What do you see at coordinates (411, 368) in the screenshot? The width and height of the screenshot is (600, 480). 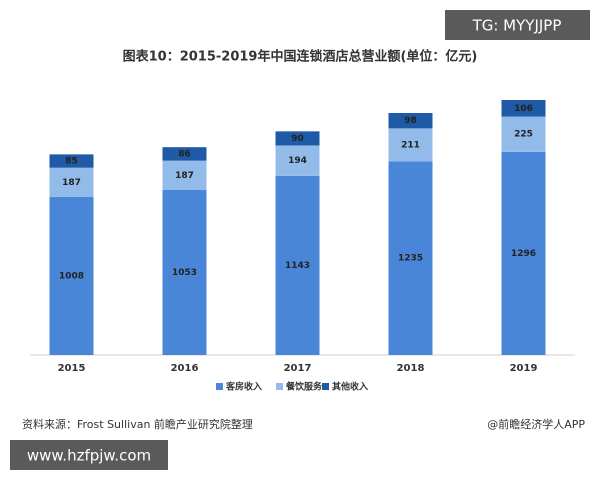 I see `x-tick-label: 2018` at bounding box center [411, 368].